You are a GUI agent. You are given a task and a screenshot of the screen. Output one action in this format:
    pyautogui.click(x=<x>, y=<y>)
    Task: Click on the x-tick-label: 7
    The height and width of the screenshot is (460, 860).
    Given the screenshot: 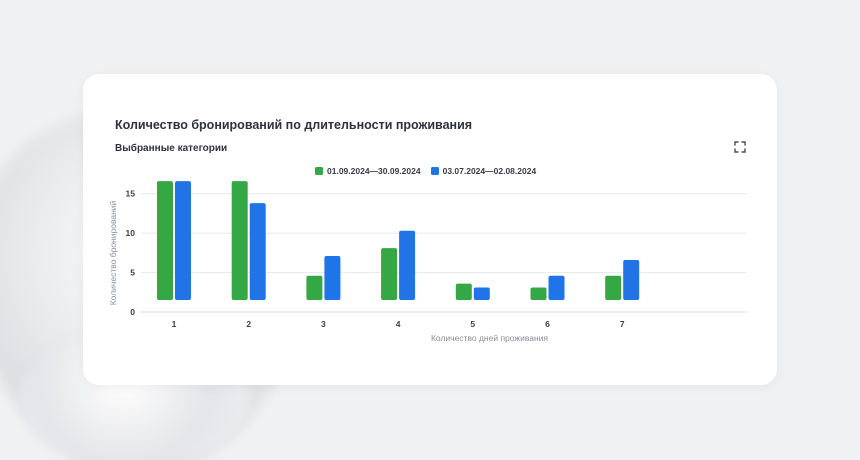 What is the action you would take?
    pyautogui.click(x=622, y=324)
    